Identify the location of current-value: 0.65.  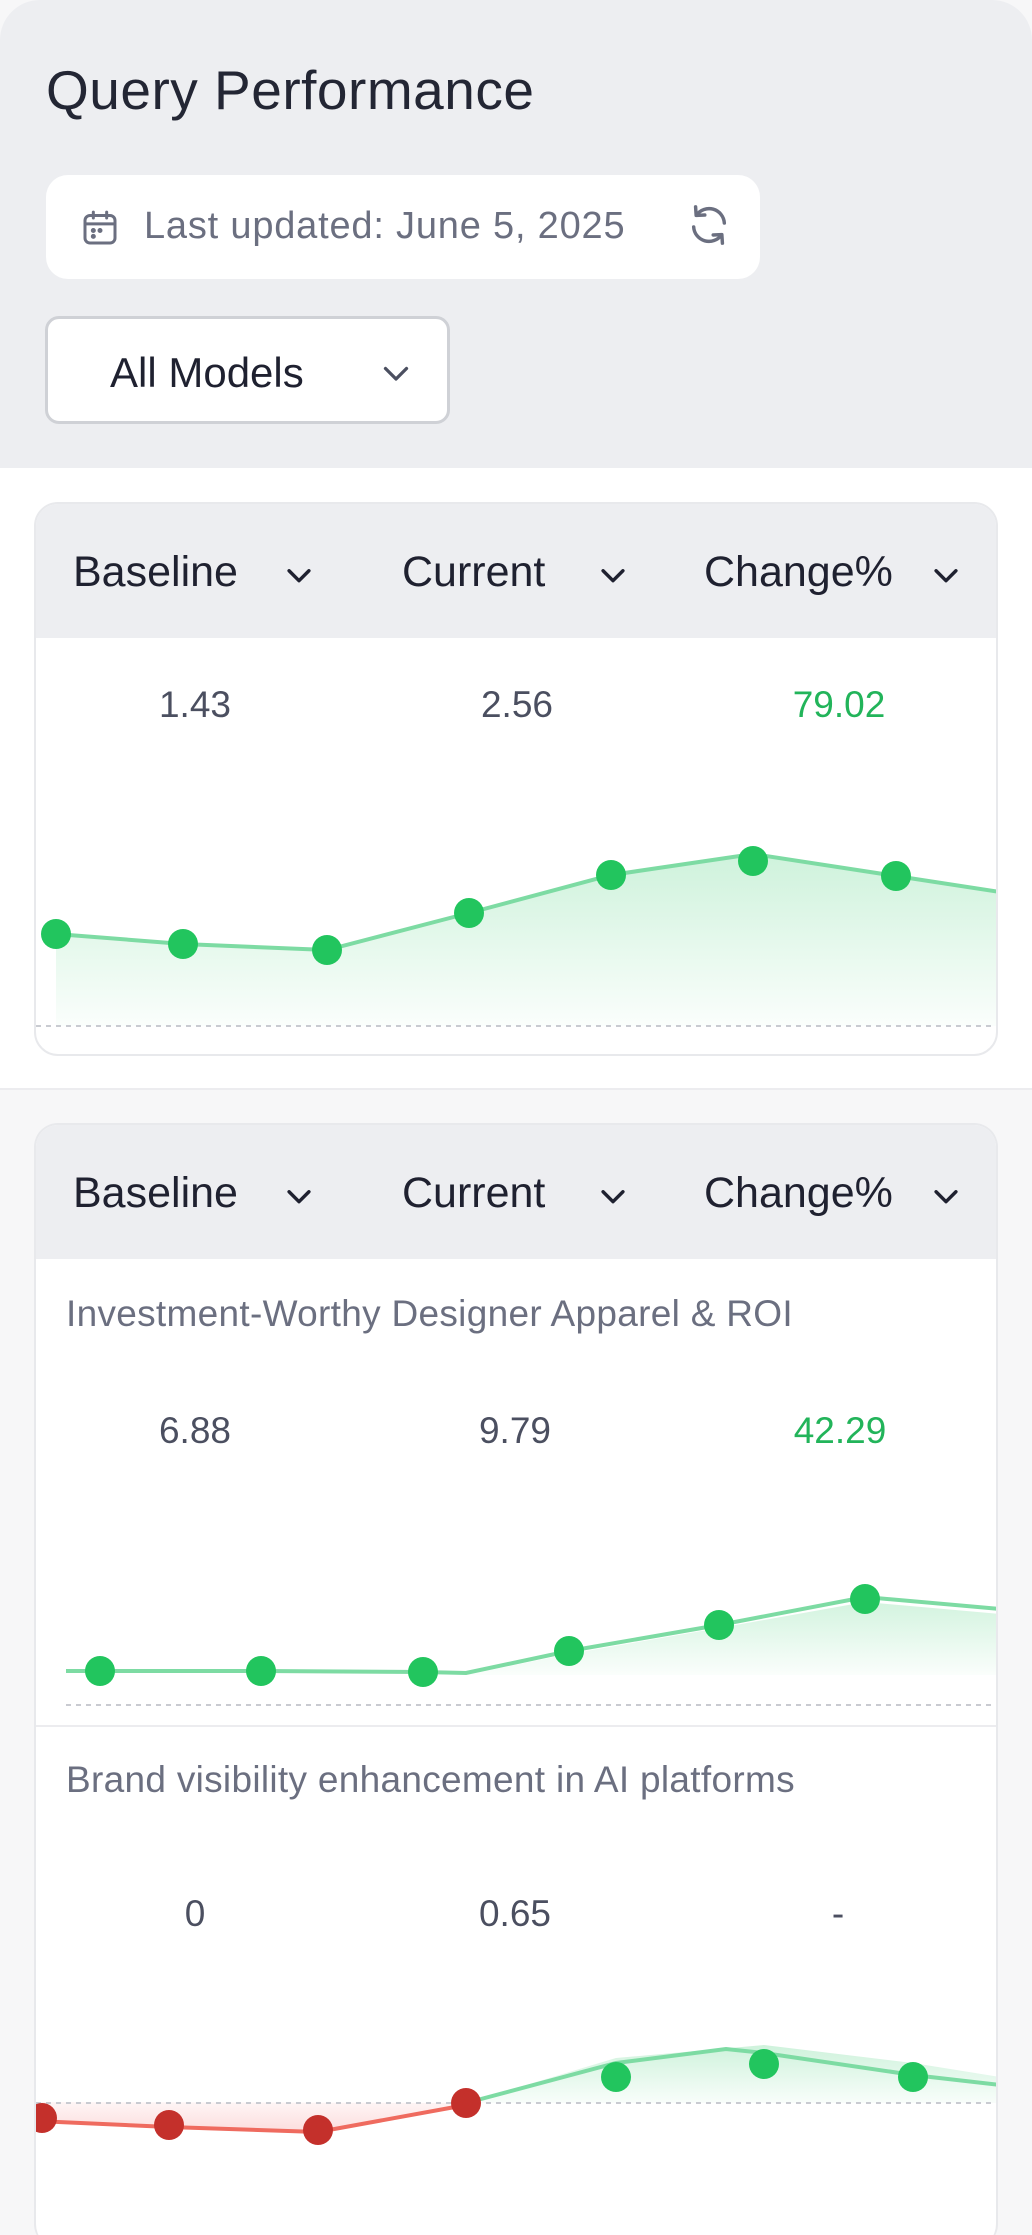
(514, 1913).